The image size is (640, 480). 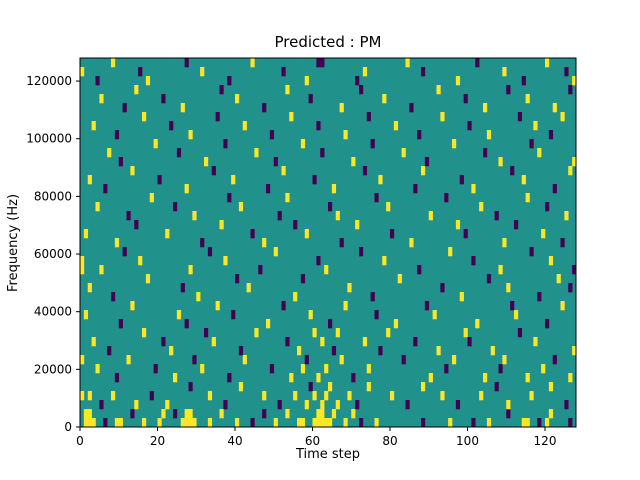 I want to click on y-tick-label: 100000, so click(x=49, y=139).